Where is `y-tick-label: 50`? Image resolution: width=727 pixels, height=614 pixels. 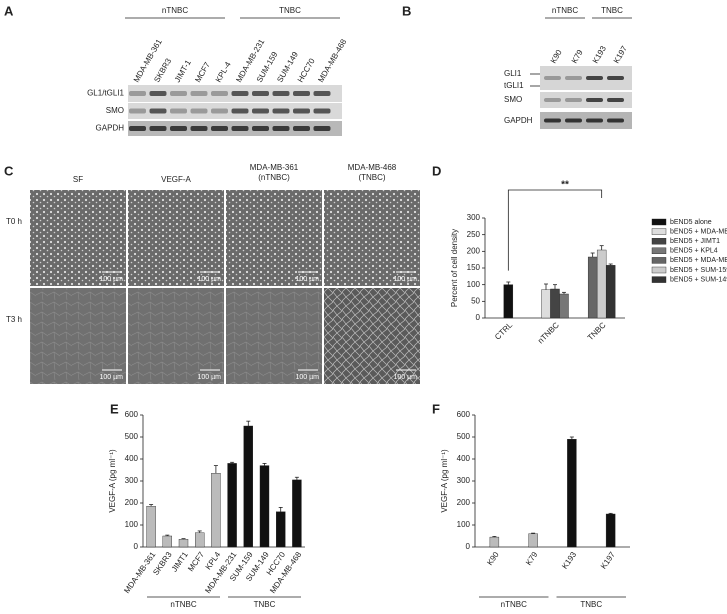
y-tick-label: 50 is located at coordinates (475, 300).